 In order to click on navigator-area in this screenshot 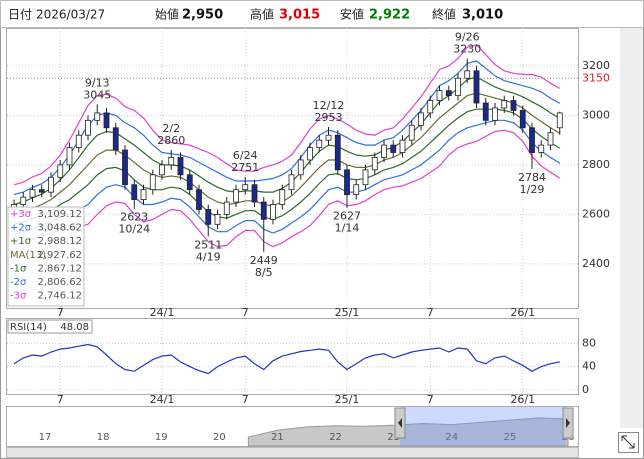, I will do `click(408, 432)`.